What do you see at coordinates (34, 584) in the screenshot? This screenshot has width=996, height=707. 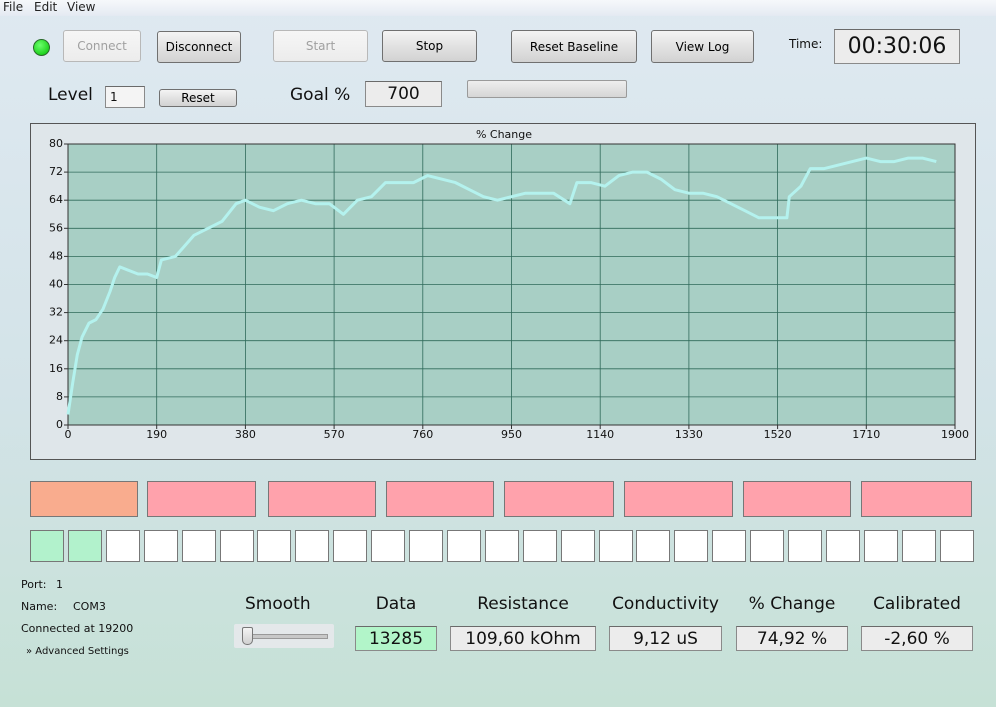 I see `port-label: Port:` at bounding box center [34, 584].